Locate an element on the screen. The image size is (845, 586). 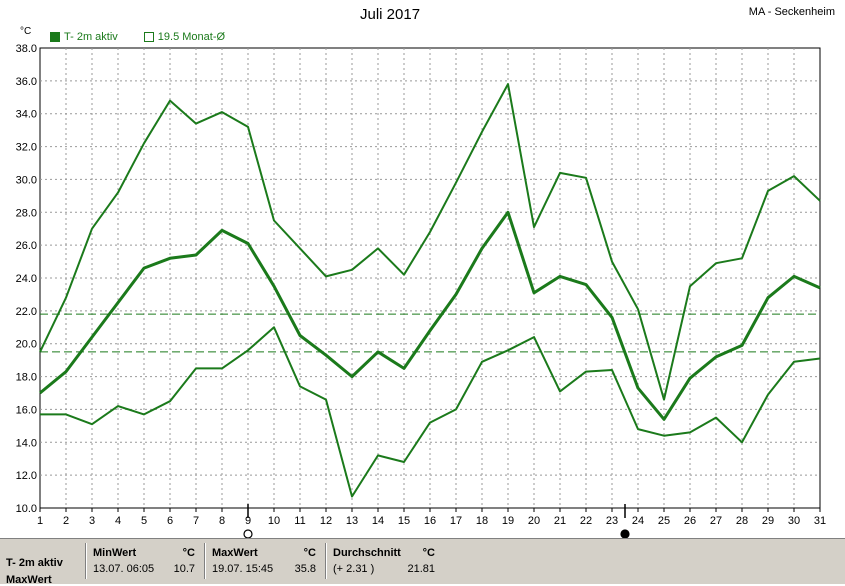
x-tick-label: 4 is located at coordinates (118, 521).